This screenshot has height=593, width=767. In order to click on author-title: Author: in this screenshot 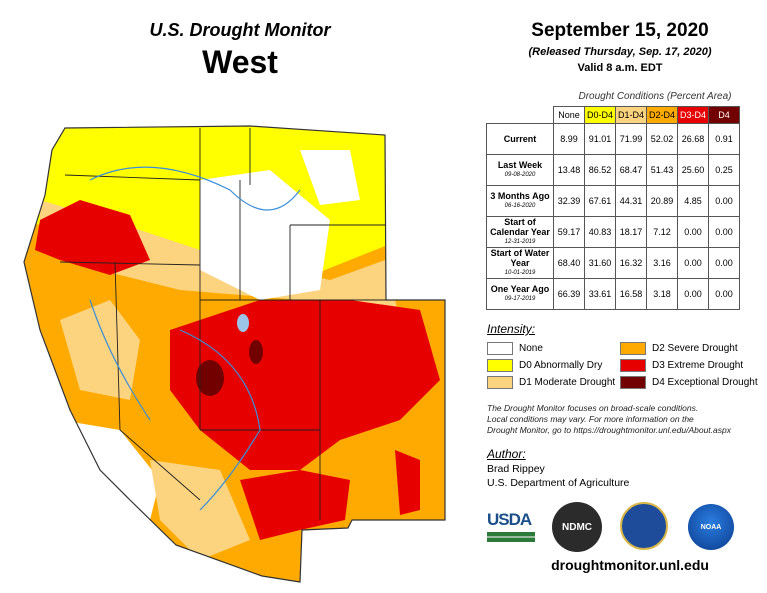, I will do `click(506, 454)`.